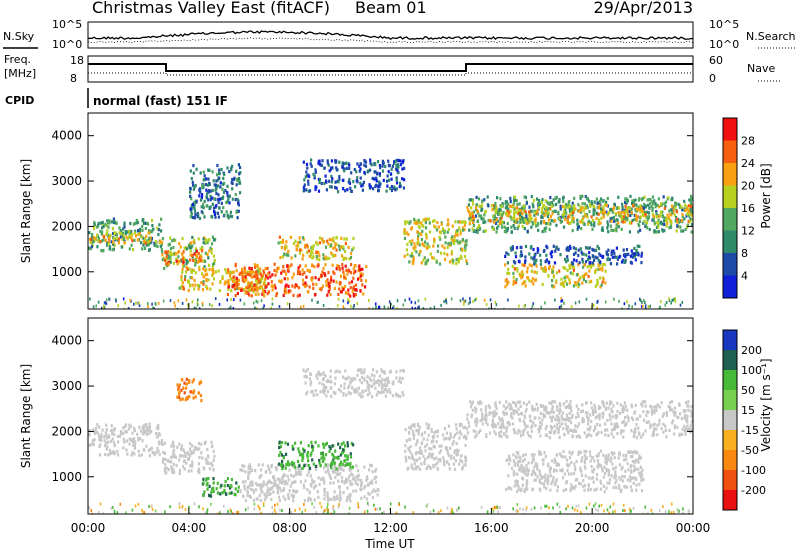 Image resolution: width=800 pixels, height=554 pixels. What do you see at coordinates (19, 36) in the screenshot?
I see `noise-sky-label: N.Sky` at bounding box center [19, 36].